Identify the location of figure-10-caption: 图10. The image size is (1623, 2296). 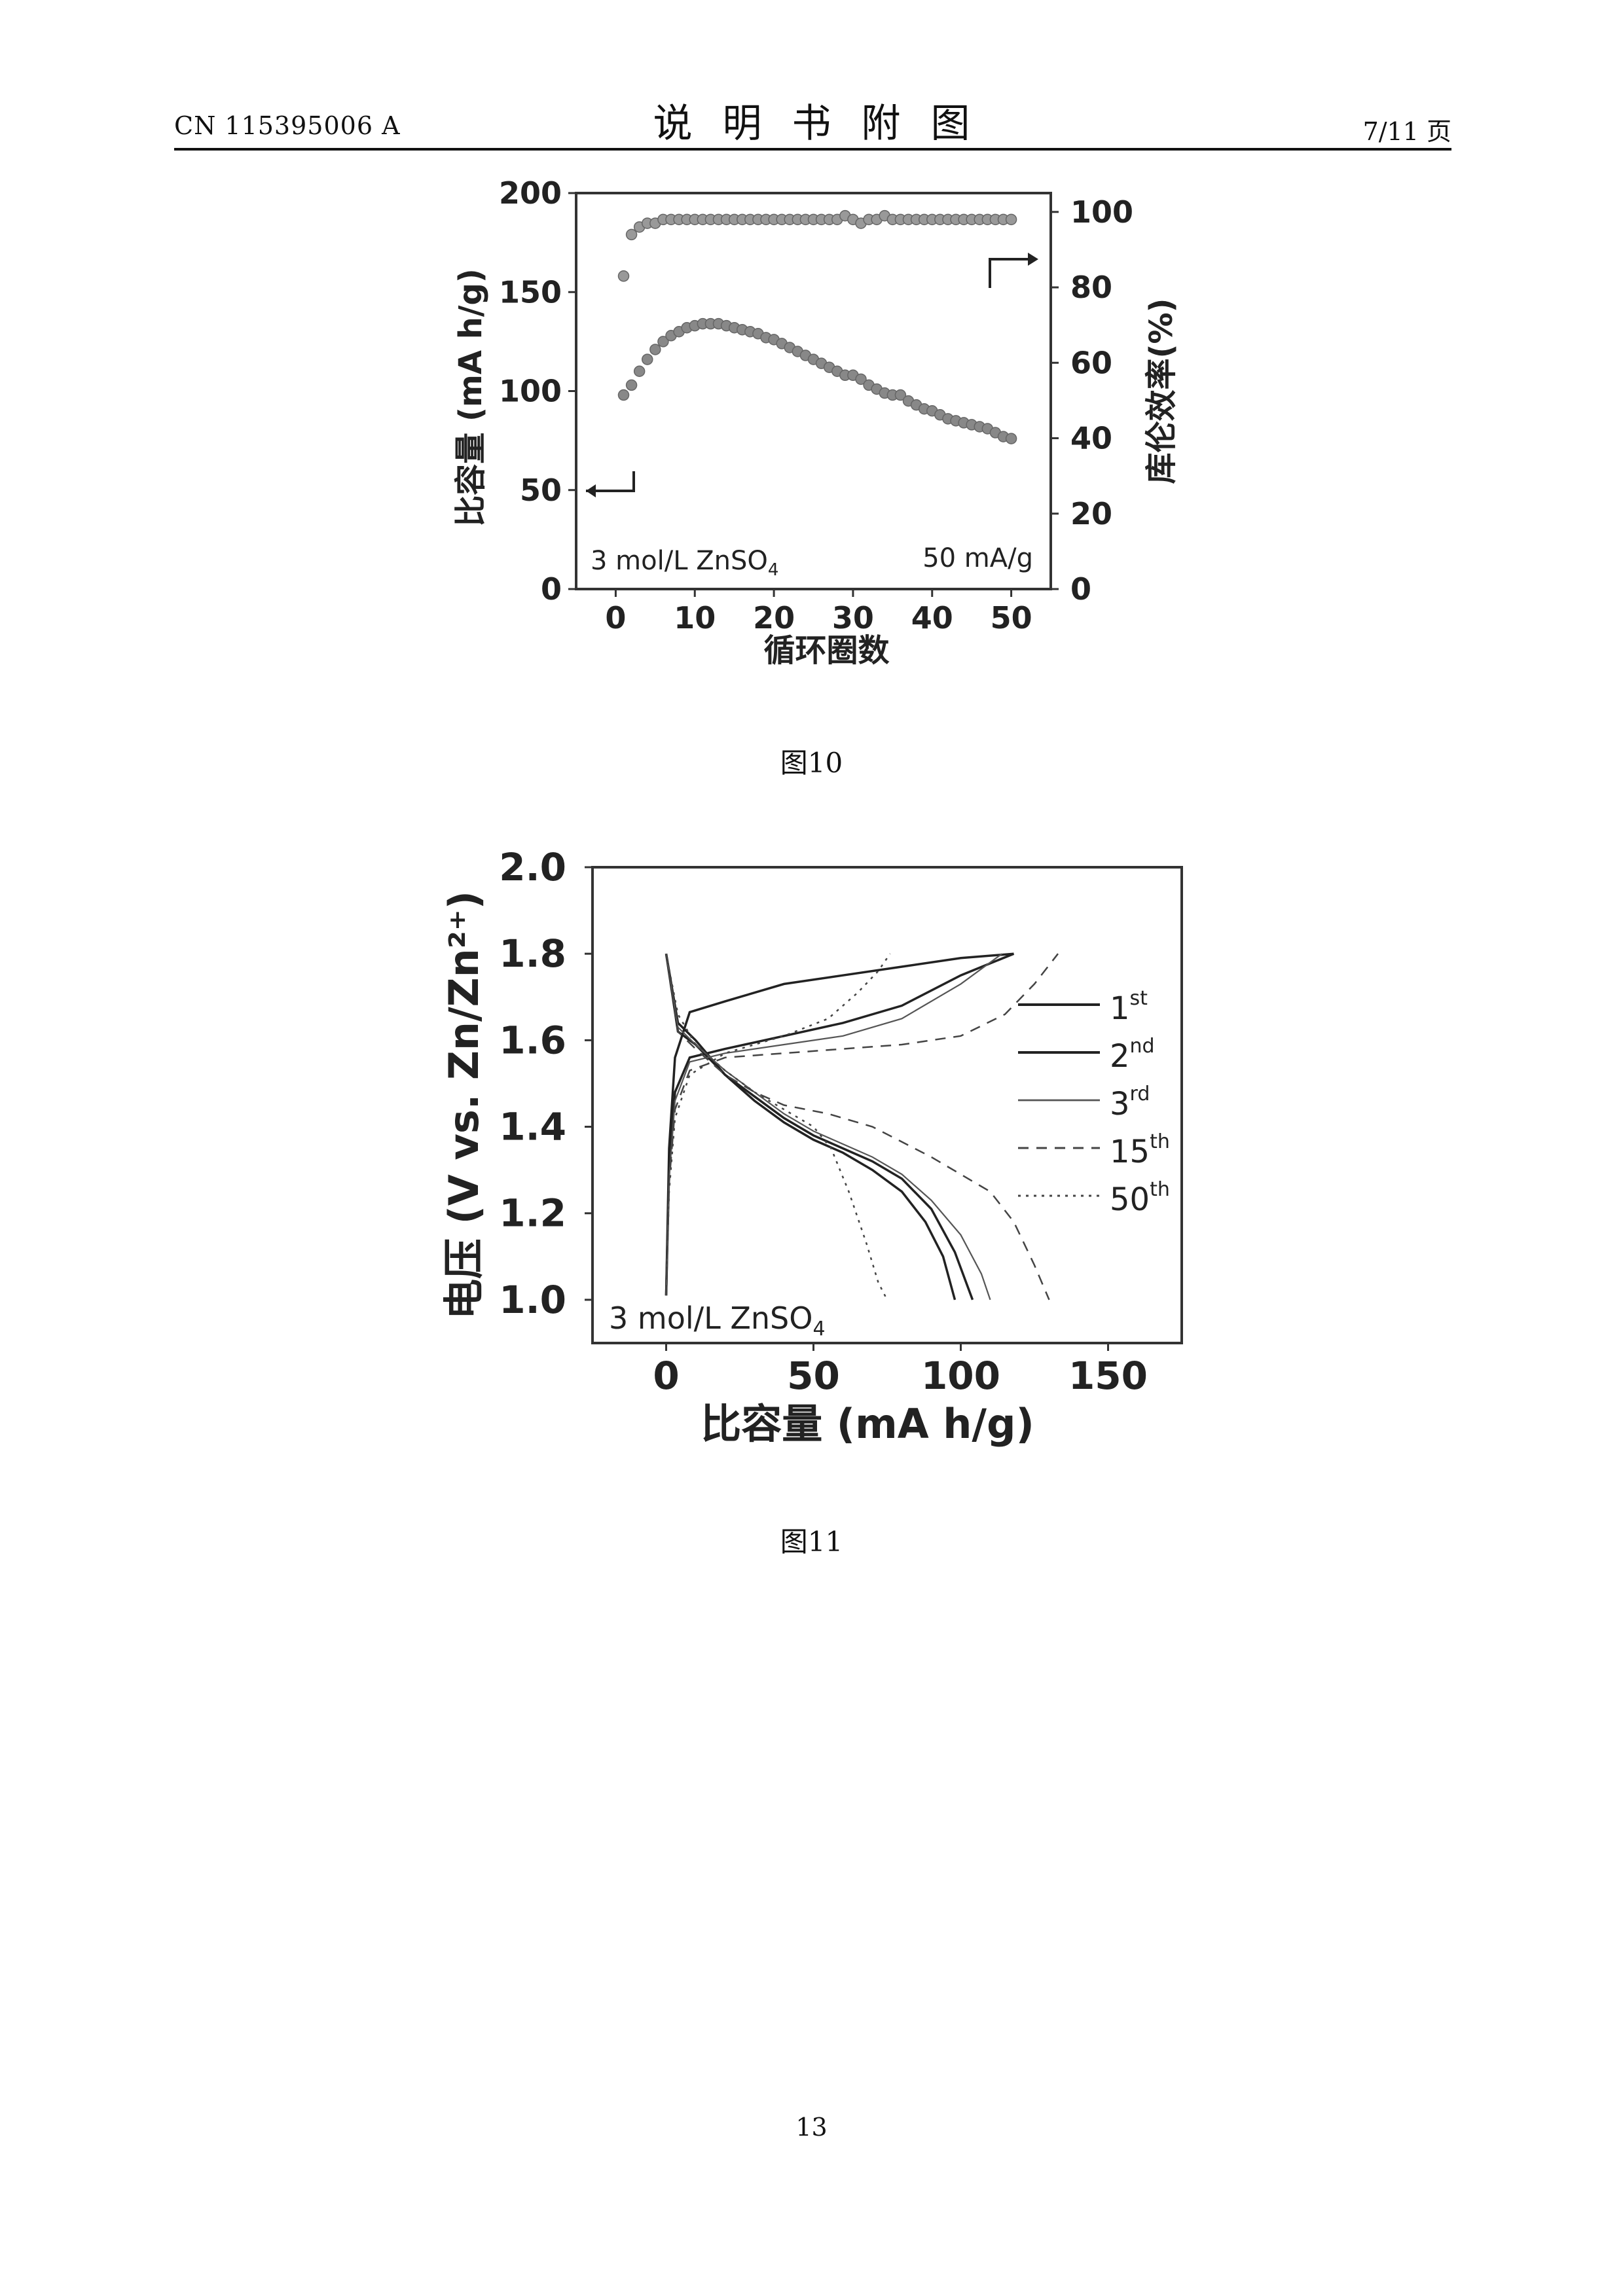
(811, 763).